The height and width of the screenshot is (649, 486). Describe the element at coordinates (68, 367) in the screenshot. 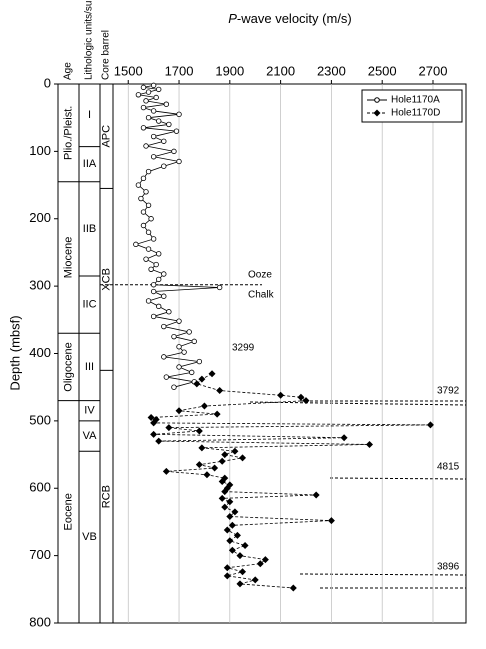

I see `unit-label: Oligocene` at that location.